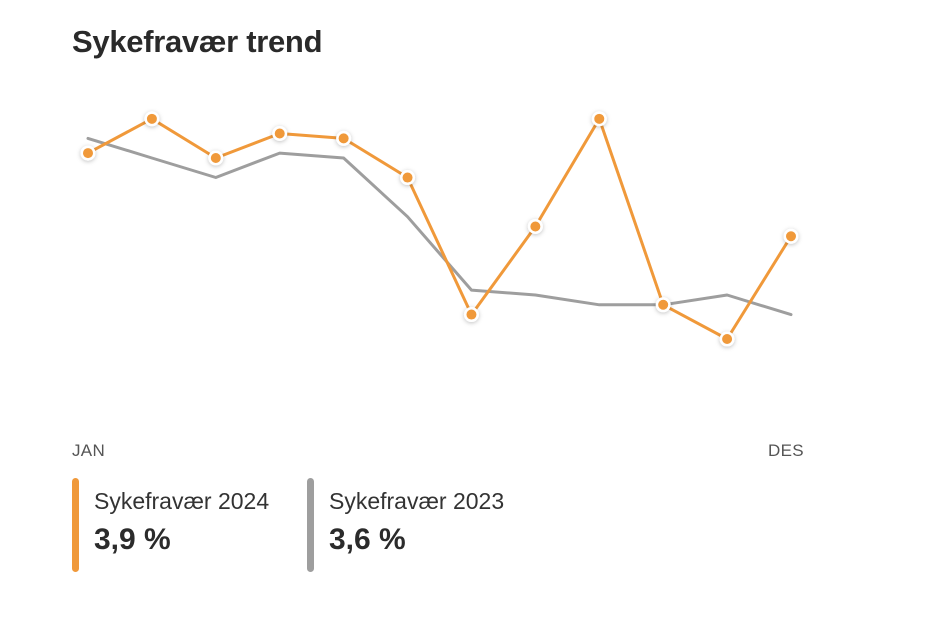 Image resolution: width=946 pixels, height=642 pixels. What do you see at coordinates (132, 539) in the screenshot?
I see `legend-value-2024: 3,9 %` at bounding box center [132, 539].